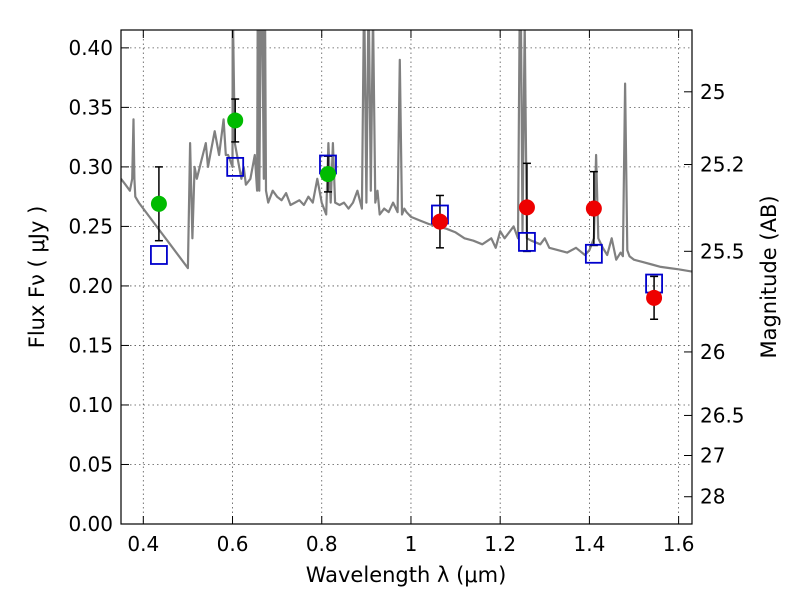  What do you see at coordinates (406, 575) in the screenshot?
I see `x-axis-label: Wavelength λ (μm)` at bounding box center [406, 575].